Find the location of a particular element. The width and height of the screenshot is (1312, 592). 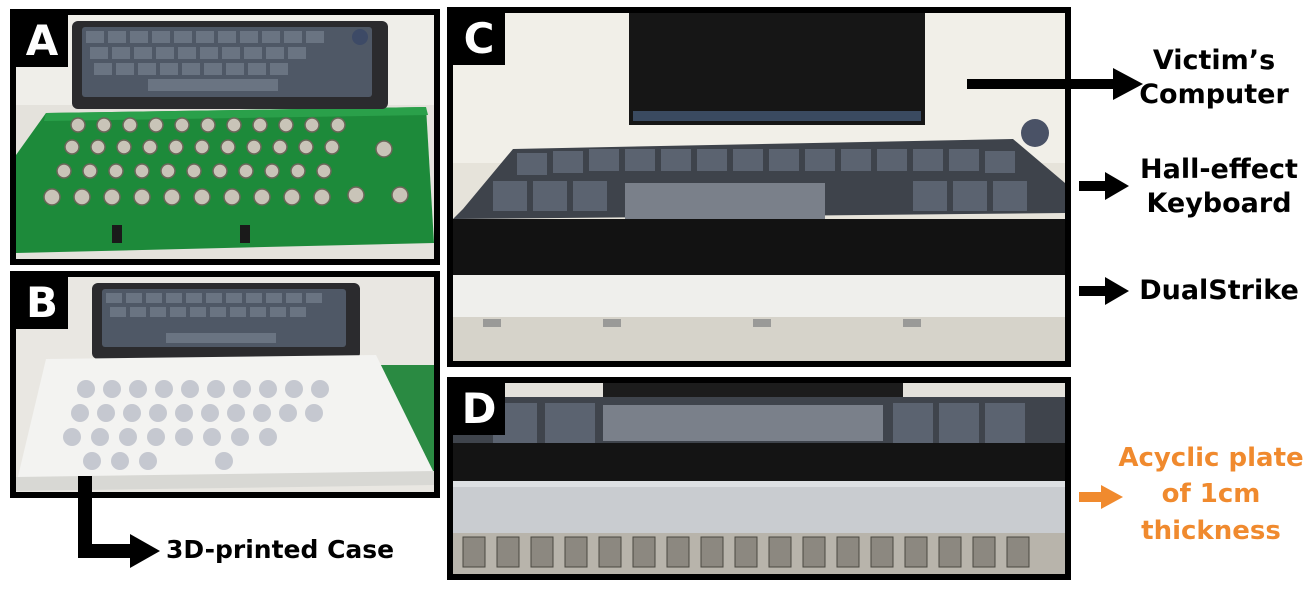

acrylic-label-line2: of 1cm is located at coordinates (1211, 494).